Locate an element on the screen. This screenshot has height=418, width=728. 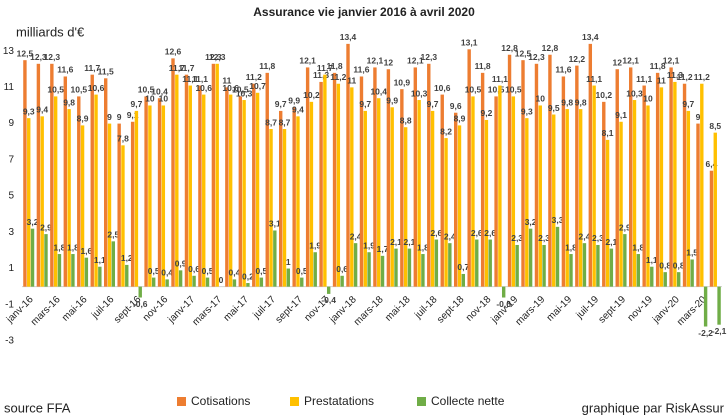
y-tick-label: 3 is located at coordinates (11, 232).